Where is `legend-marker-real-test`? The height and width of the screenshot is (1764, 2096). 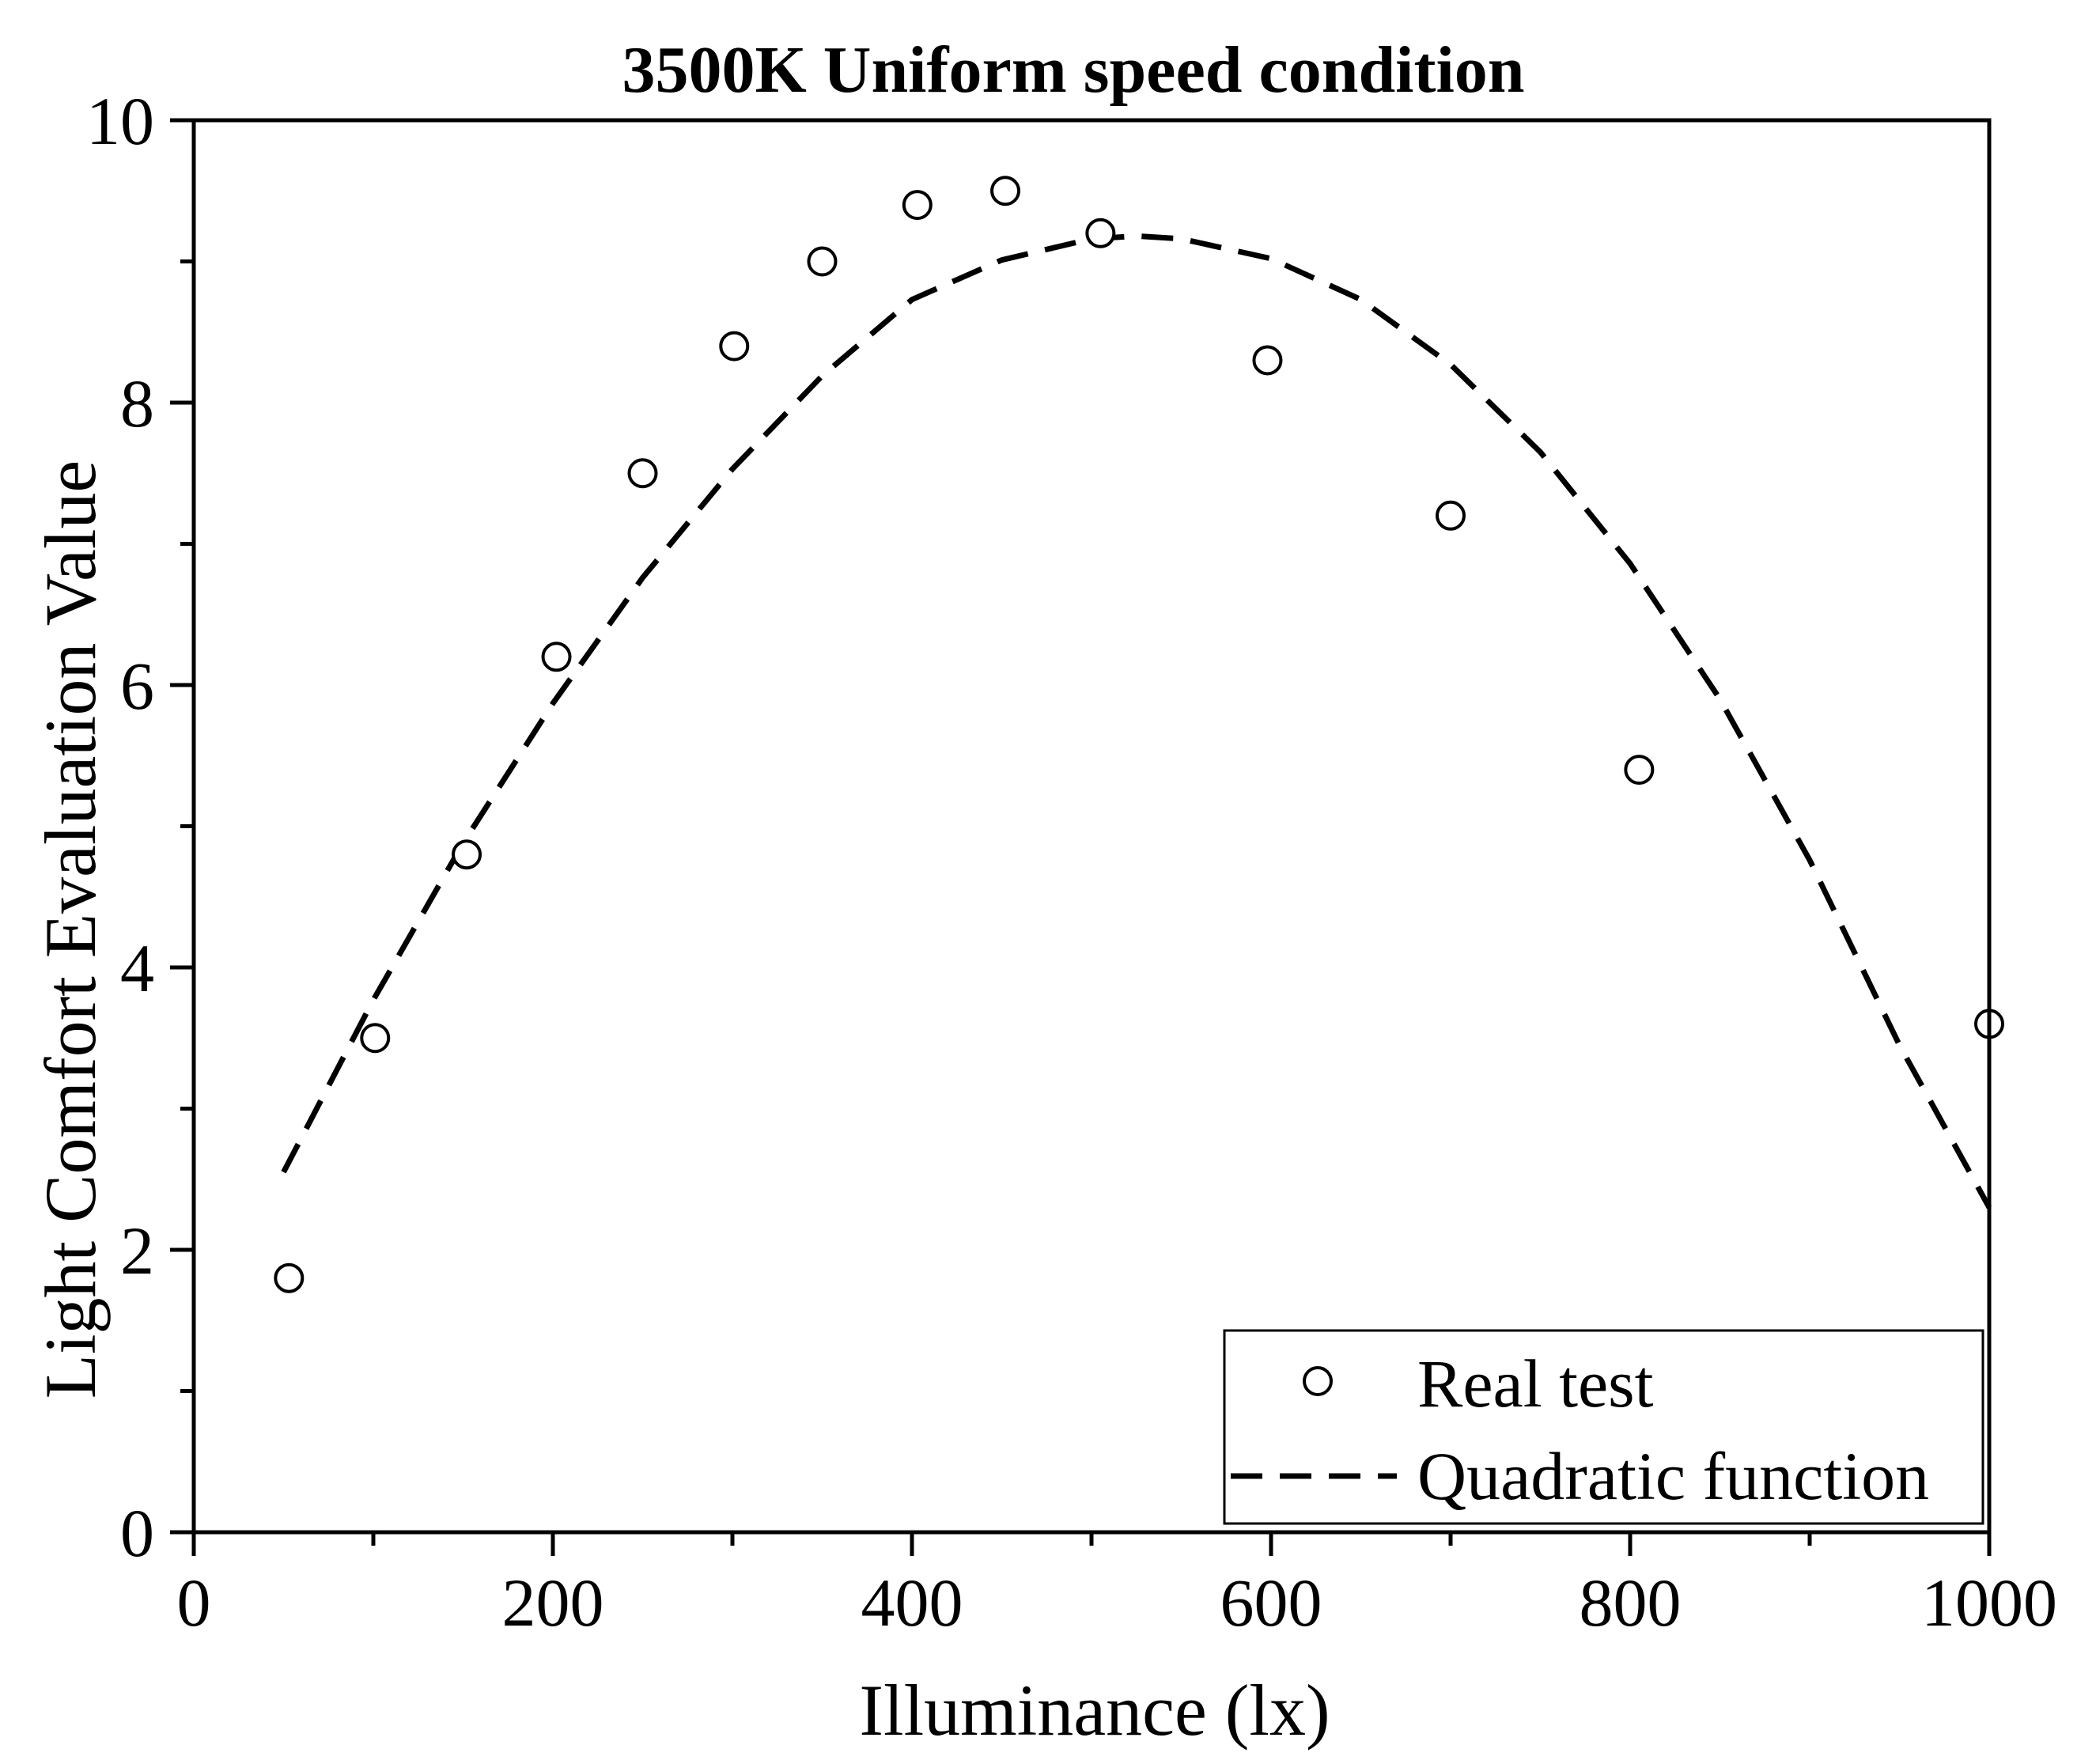 legend-marker-real-test is located at coordinates (1318, 1381).